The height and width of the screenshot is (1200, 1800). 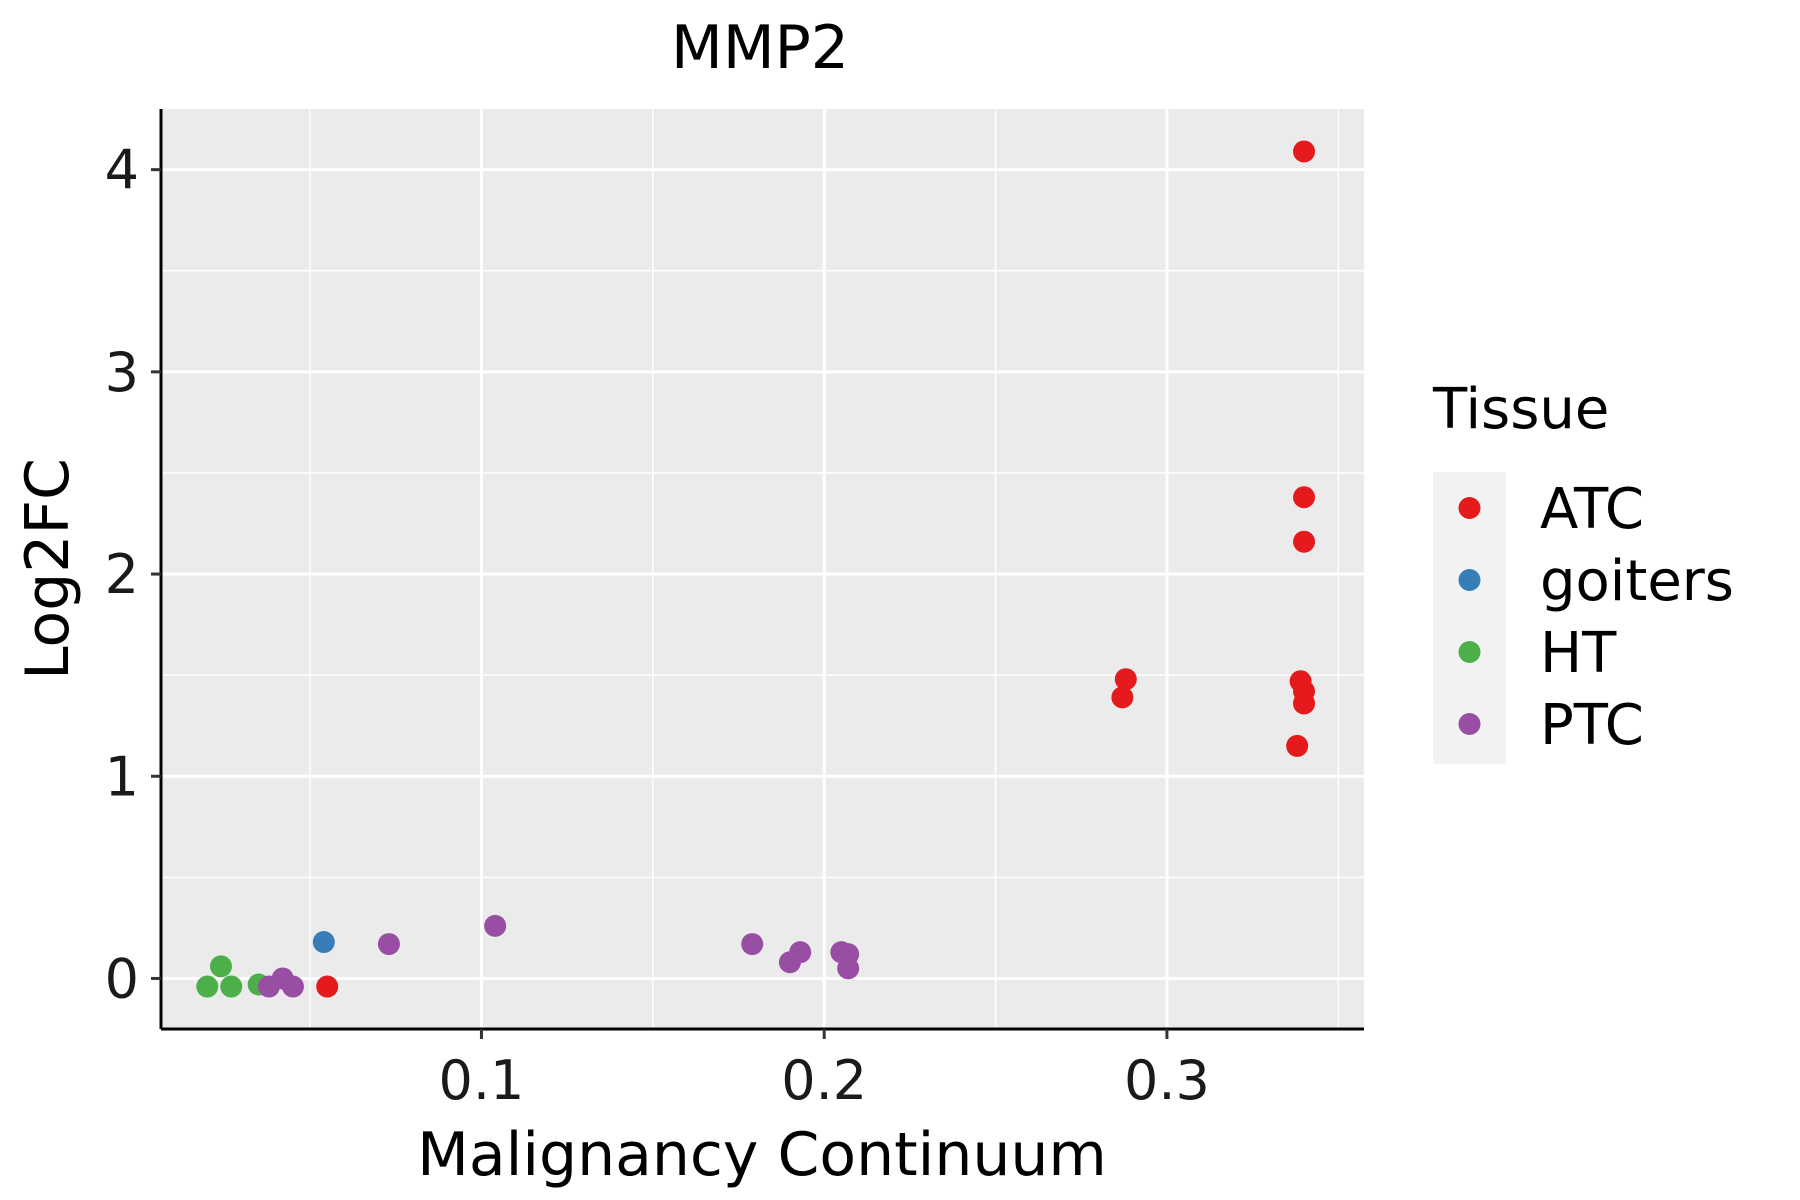 I want to click on y-tick-label: 3, so click(x=122, y=372).